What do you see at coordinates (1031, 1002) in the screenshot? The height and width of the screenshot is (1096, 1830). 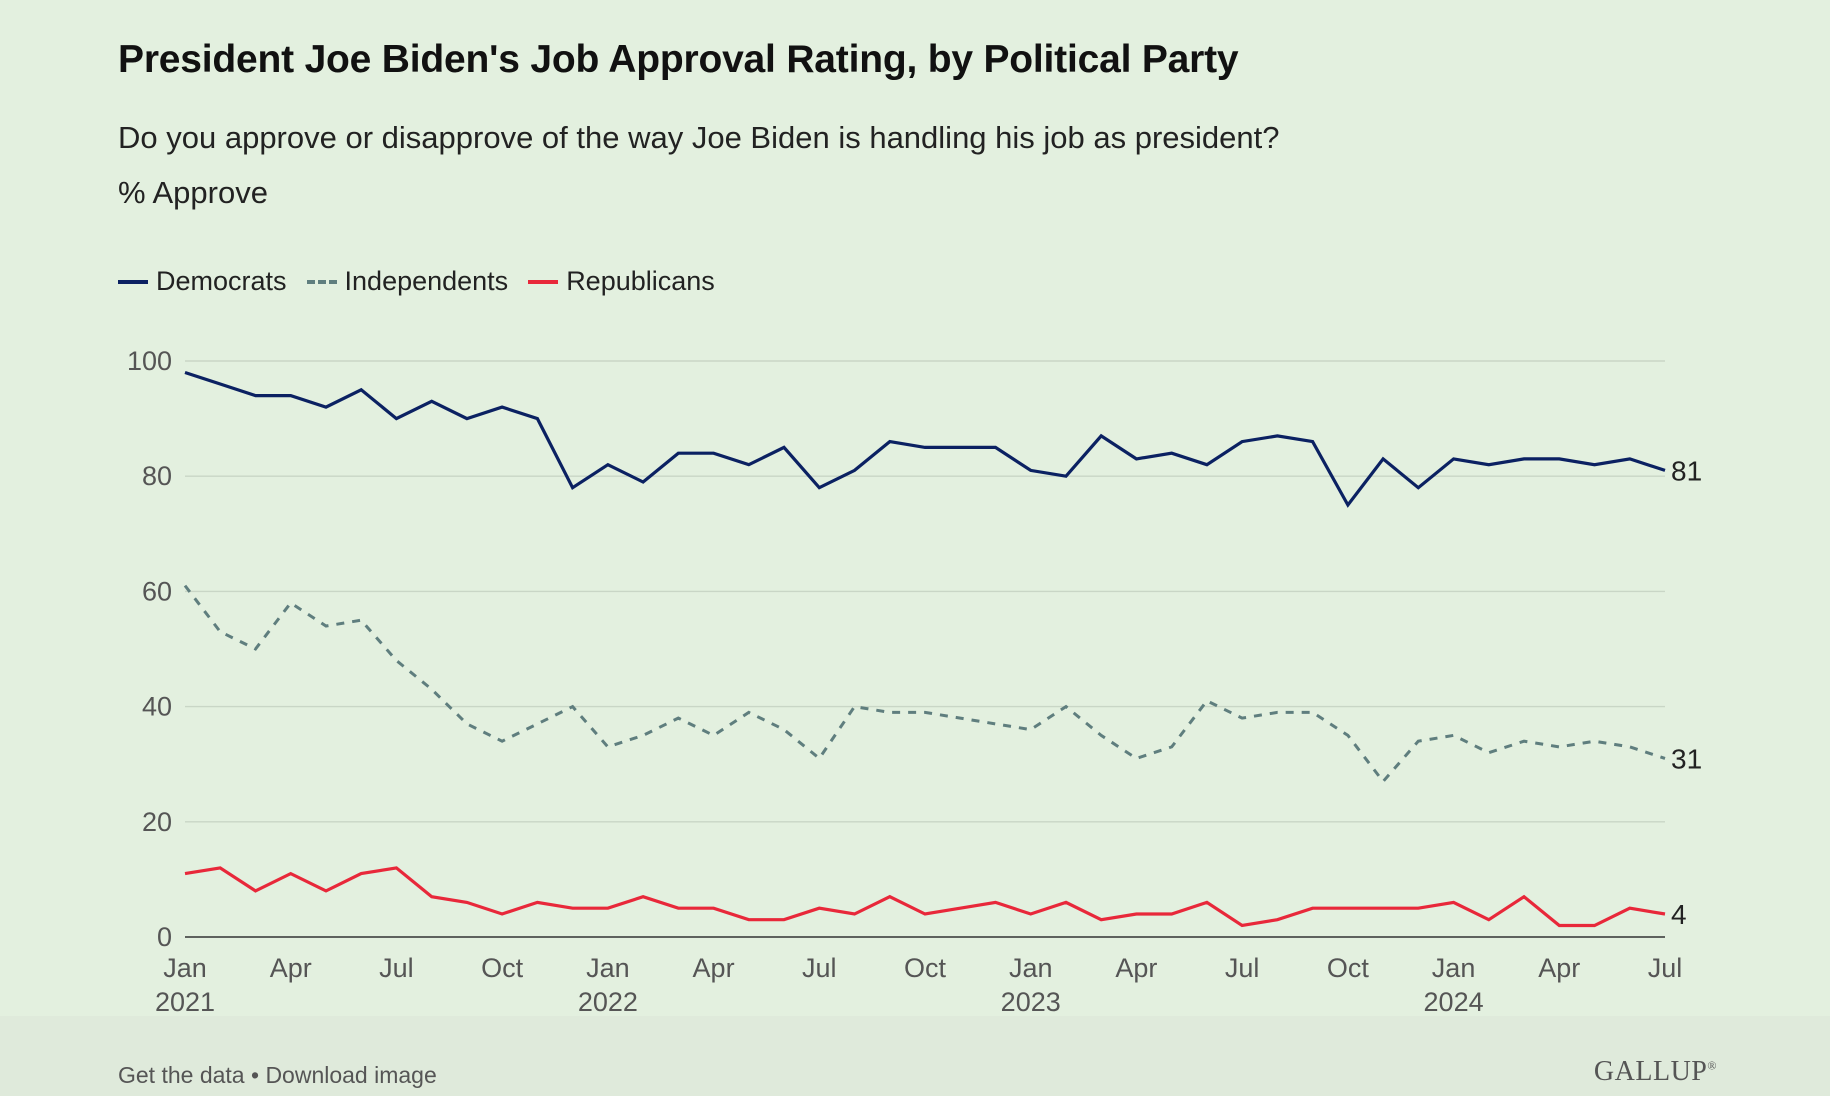 I see `x-tick-year-2023: 2023` at bounding box center [1031, 1002].